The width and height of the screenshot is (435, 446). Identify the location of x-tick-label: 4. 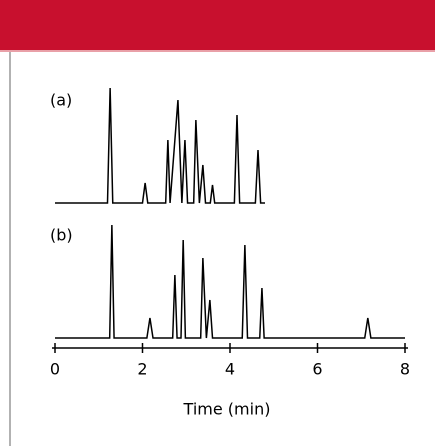
(230, 369).